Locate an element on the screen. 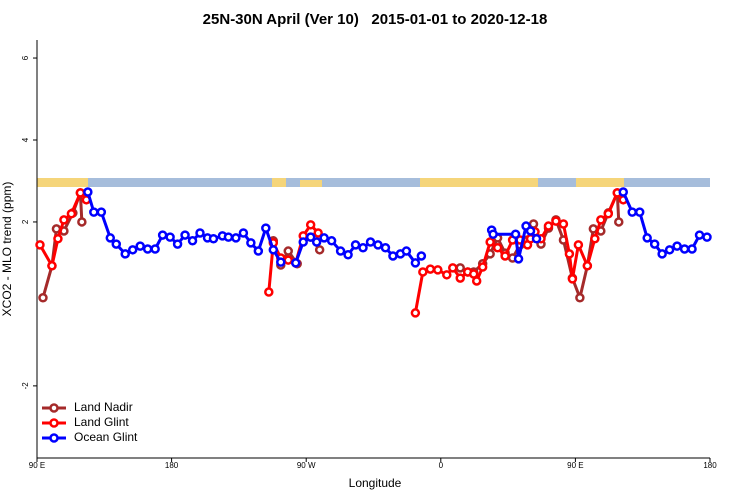  x-tick-label: 90 W is located at coordinates (306, 465).